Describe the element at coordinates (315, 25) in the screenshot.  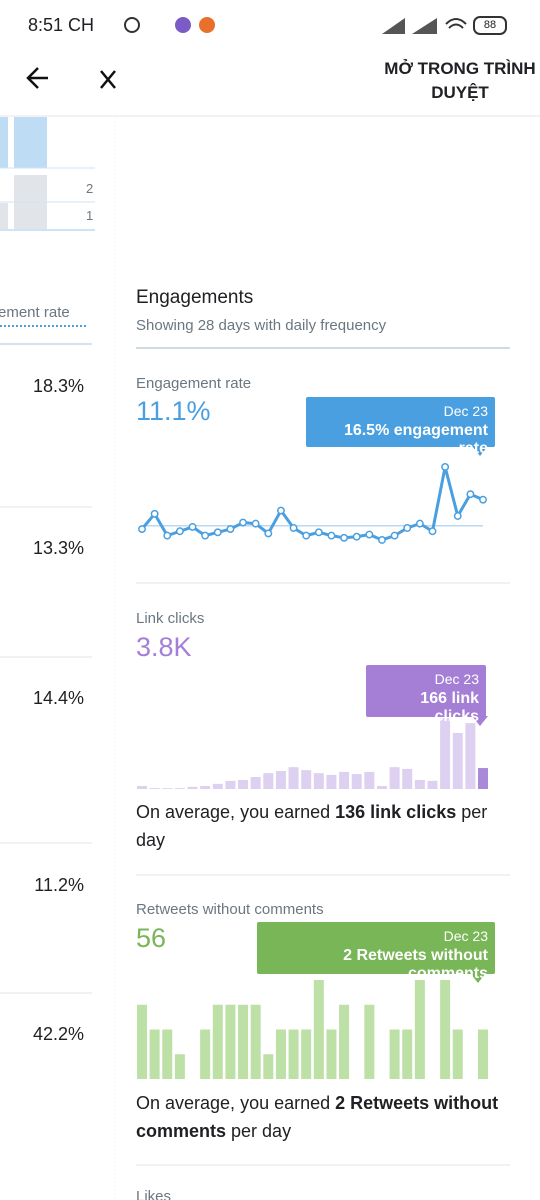
I see `status-icons` at that location.